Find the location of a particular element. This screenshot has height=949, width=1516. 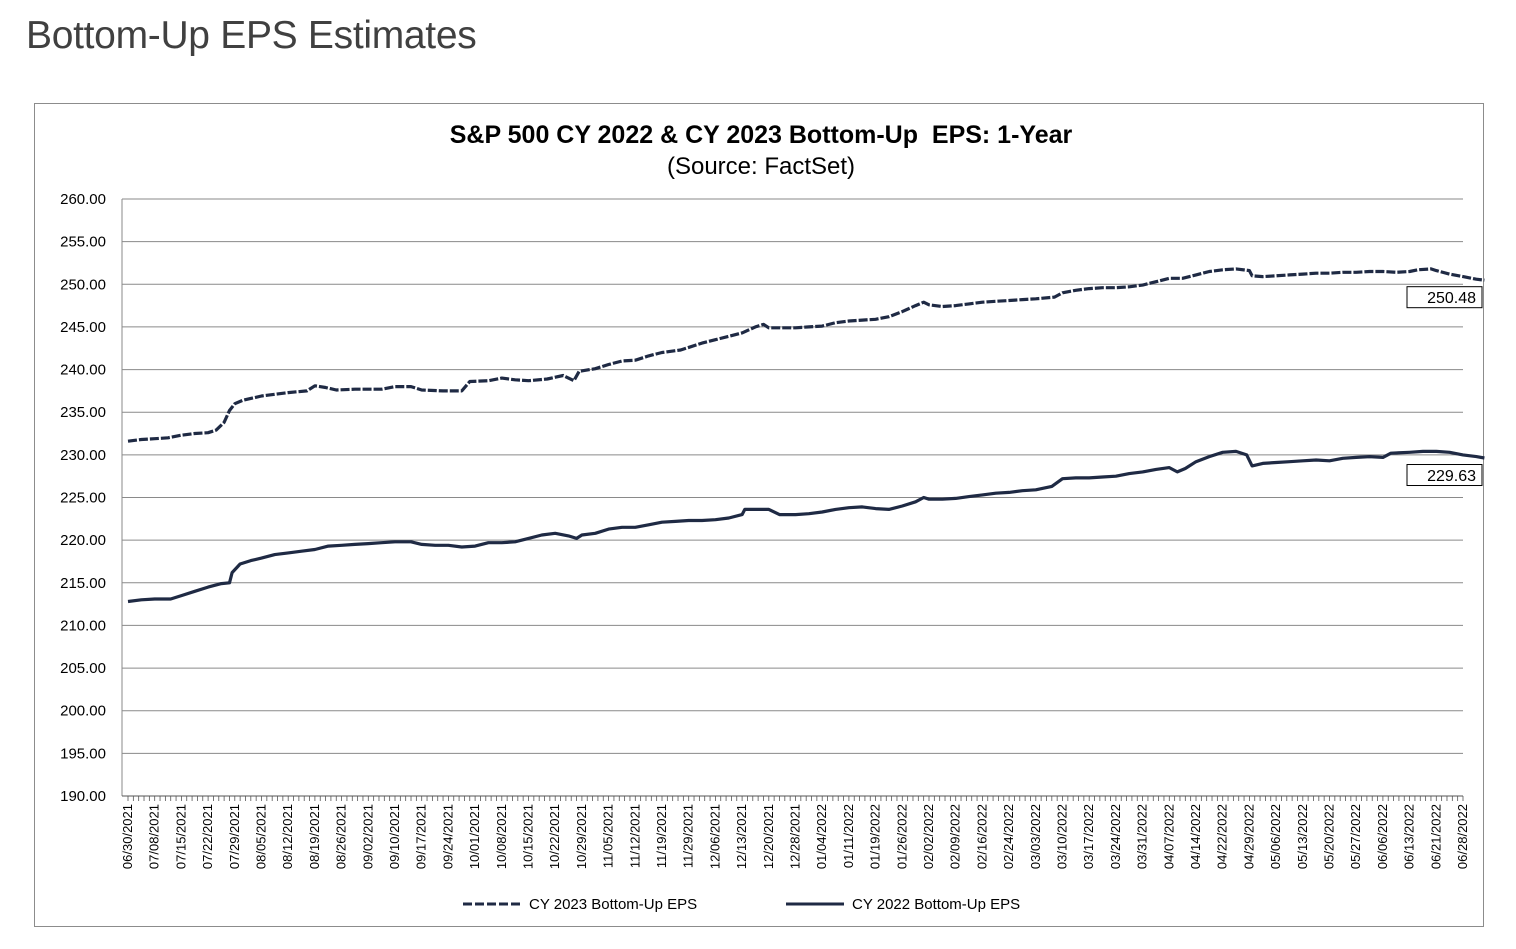

x-tick-label: 07/22/2021 is located at coordinates (207, 836).